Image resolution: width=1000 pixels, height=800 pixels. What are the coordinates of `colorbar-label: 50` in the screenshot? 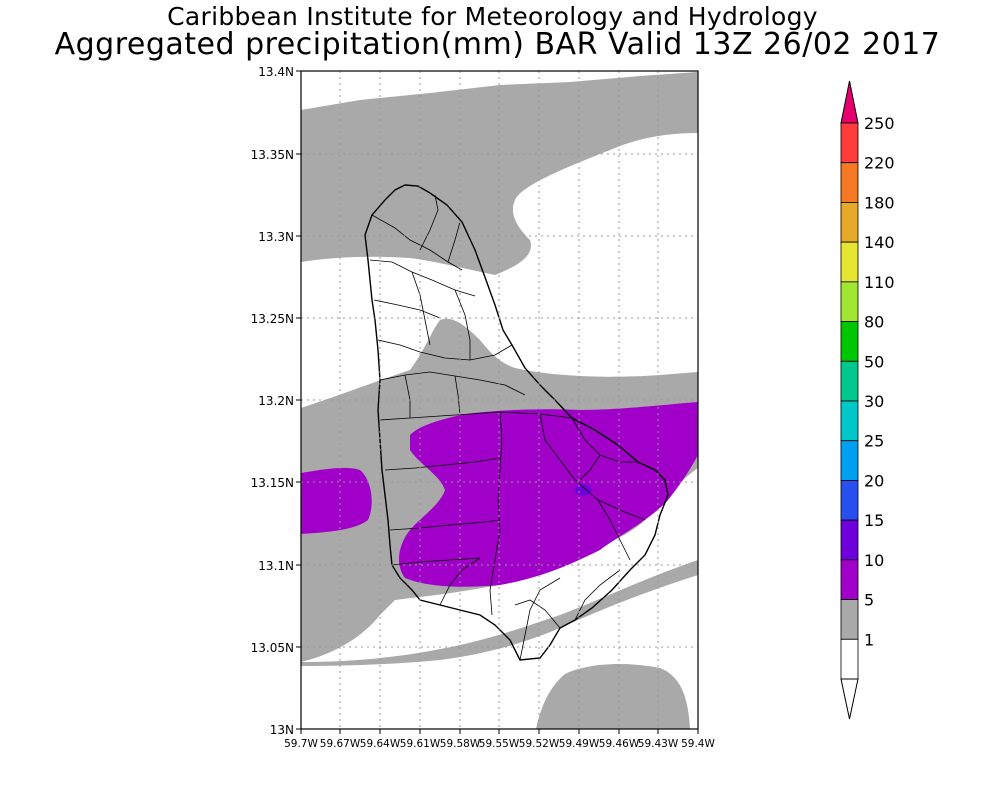 It's located at (874, 361).